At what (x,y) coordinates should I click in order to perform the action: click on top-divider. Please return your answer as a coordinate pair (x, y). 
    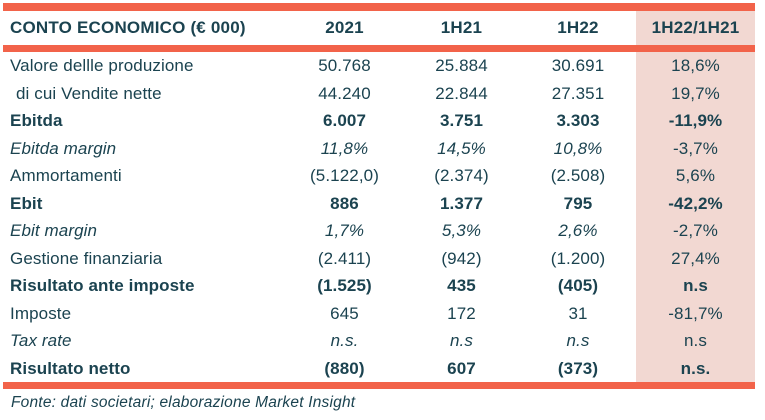
    Looking at the image, I should click on (379, 7).